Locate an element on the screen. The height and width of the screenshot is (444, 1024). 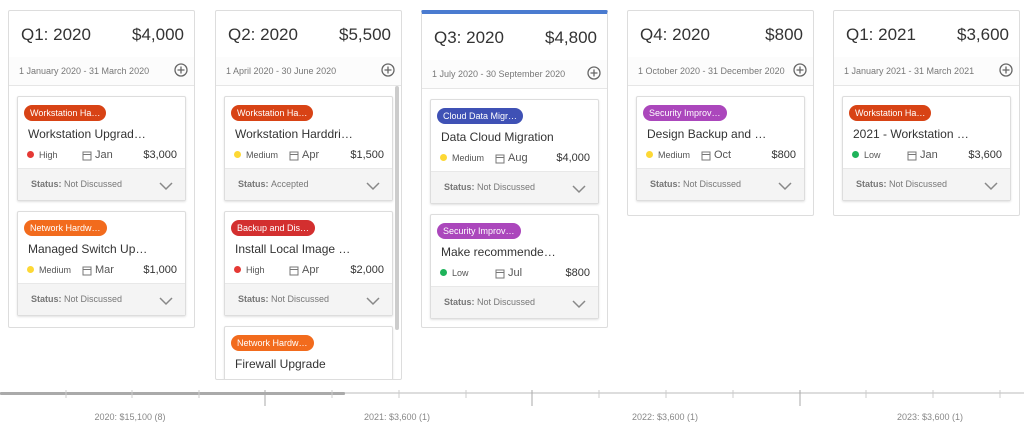
timeline-label: 2023: $3,600 (1) is located at coordinates (930, 417).